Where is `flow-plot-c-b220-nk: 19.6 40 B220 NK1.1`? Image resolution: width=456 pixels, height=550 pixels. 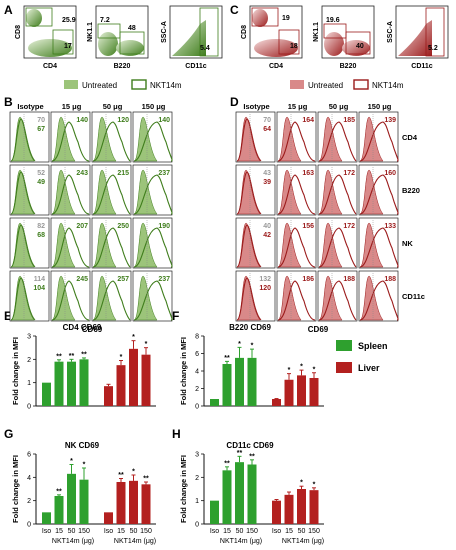 flow-plot-c-b220-nk: 19.6 40 B220 NK1.1 is located at coordinates (344, 37).